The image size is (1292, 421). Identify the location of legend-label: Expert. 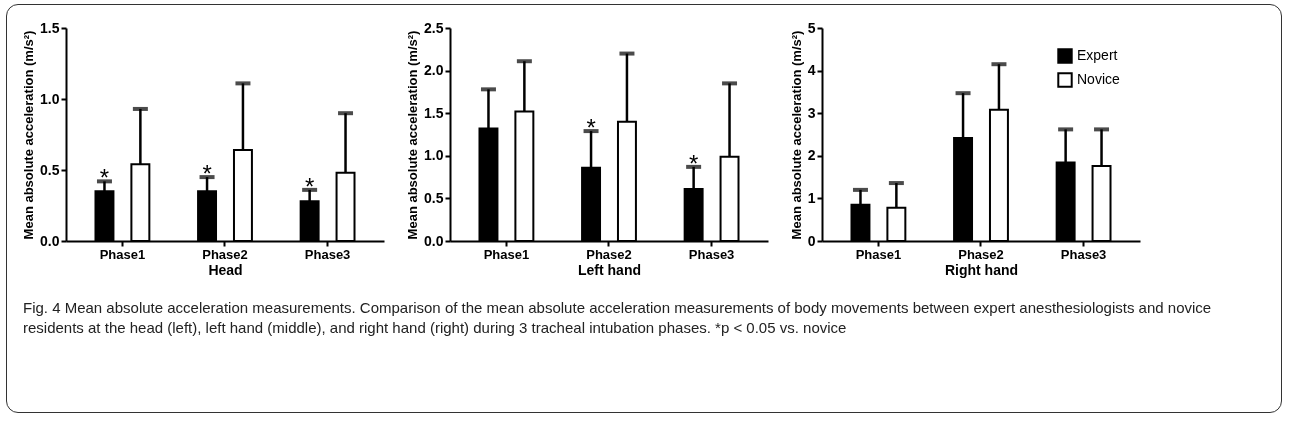
(1097, 55).